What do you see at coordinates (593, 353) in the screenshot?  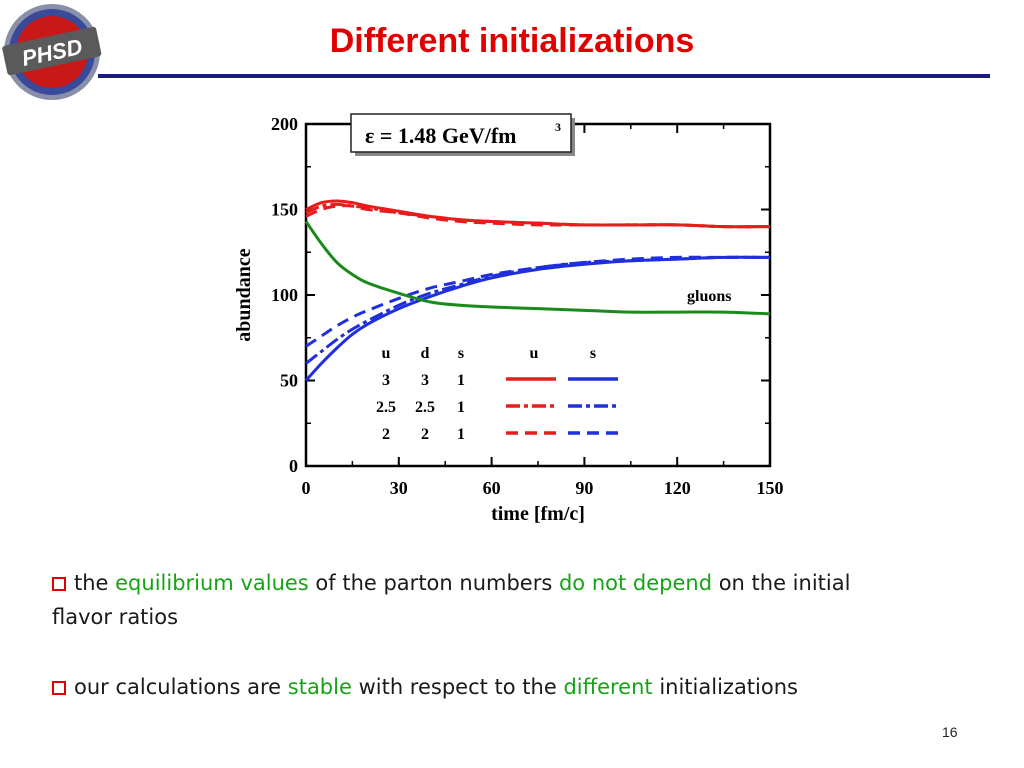 I see `legend-header-s-curve: s` at bounding box center [593, 353].